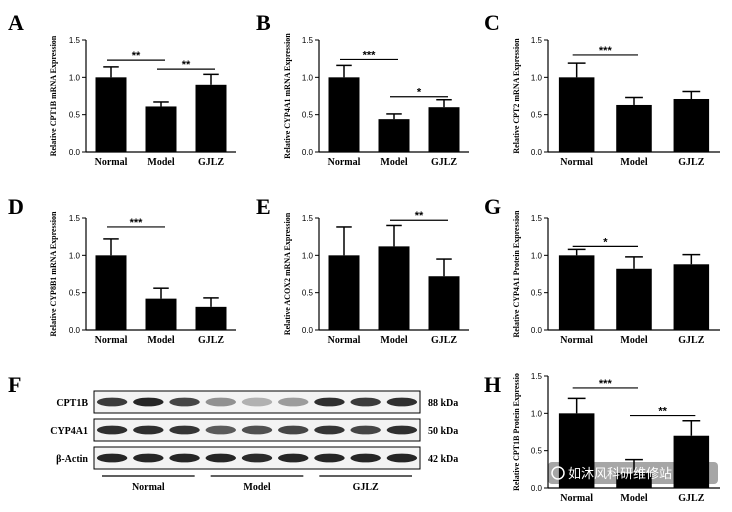 Image resolution: width=732 pixels, height=512 pixels. What do you see at coordinates (72, 459) in the screenshot?
I see `blot-protein-label: β-Actin` at bounding box center [72, 459].